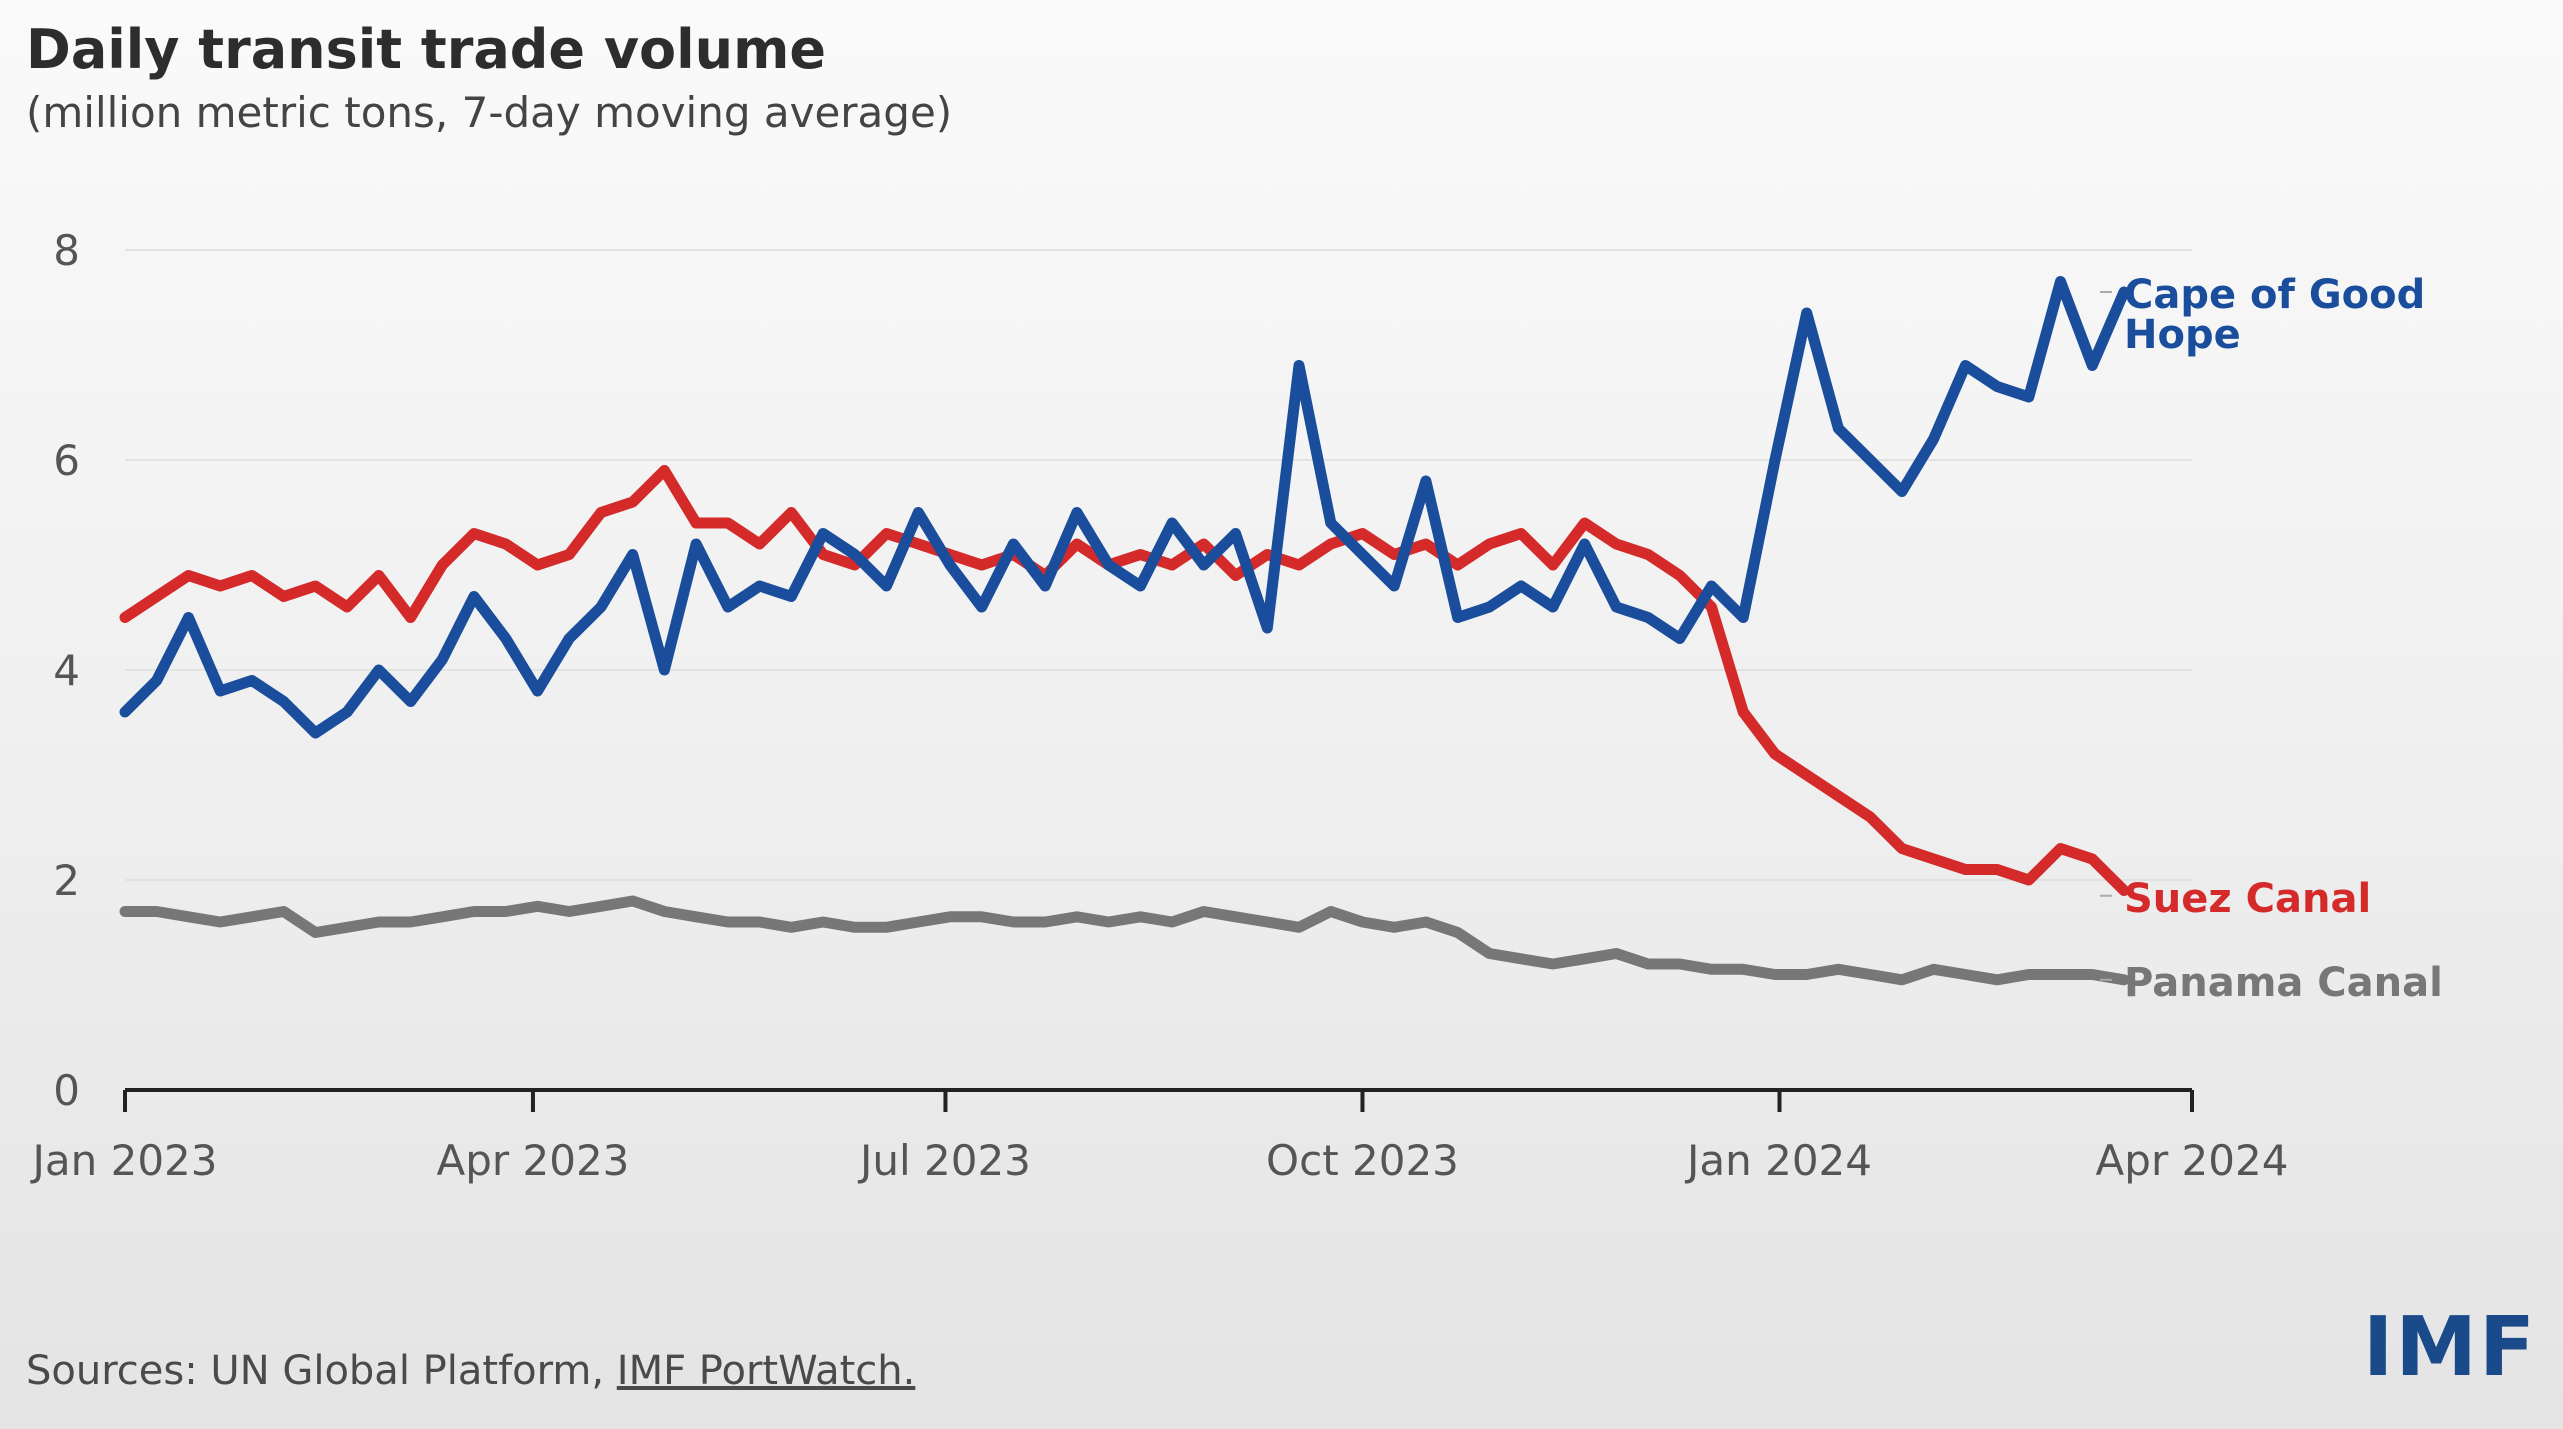 This screenshot has width=2563, height=1429. Describe the element at coordinates (2449, 1347) in the screenshot. I see `imf-logo: IMF` at that location.